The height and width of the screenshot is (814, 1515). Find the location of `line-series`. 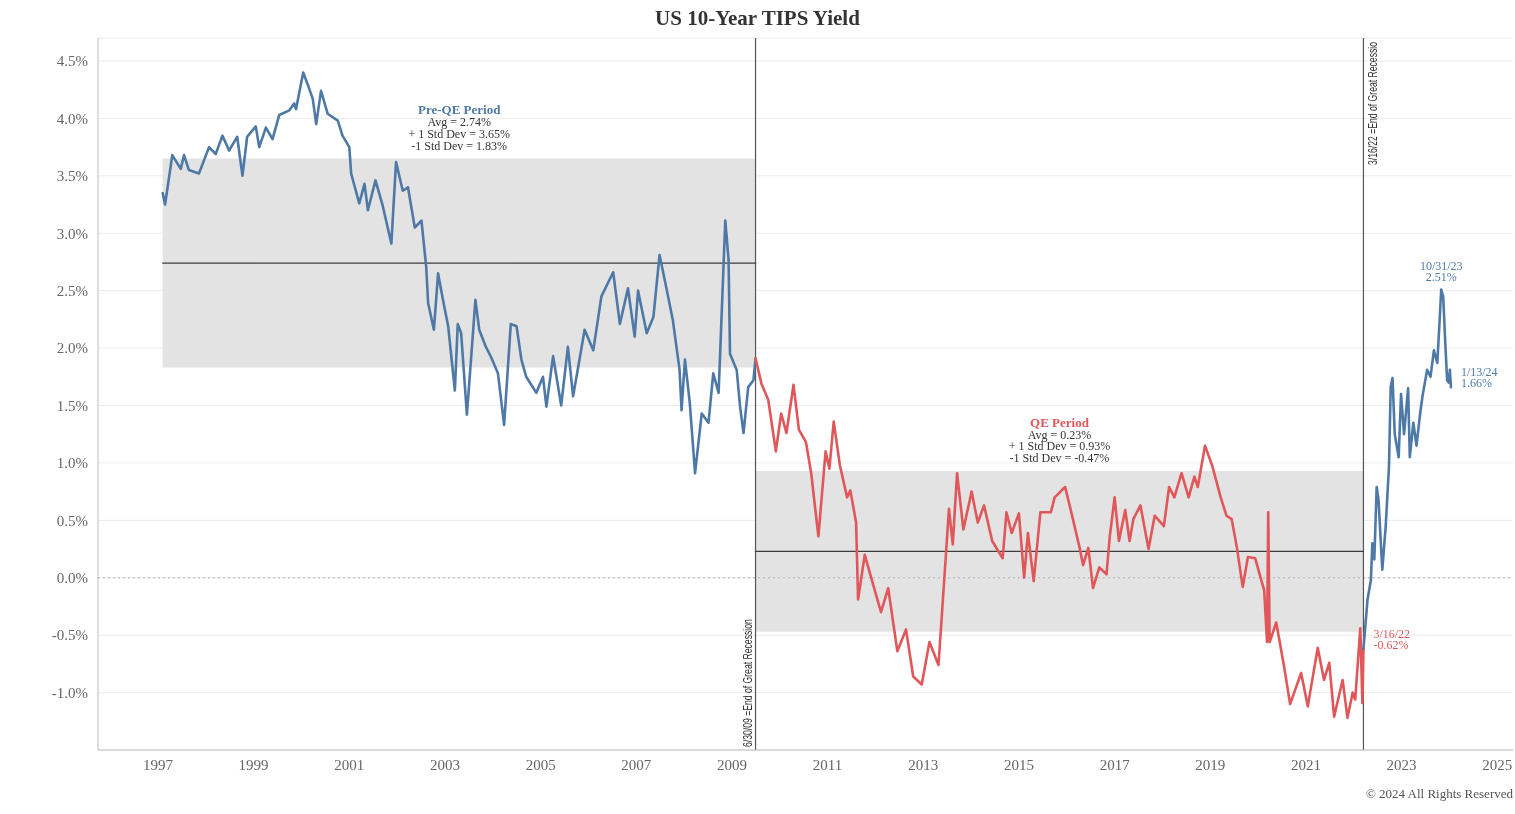

line-series is located at coordinates (1407, 469).